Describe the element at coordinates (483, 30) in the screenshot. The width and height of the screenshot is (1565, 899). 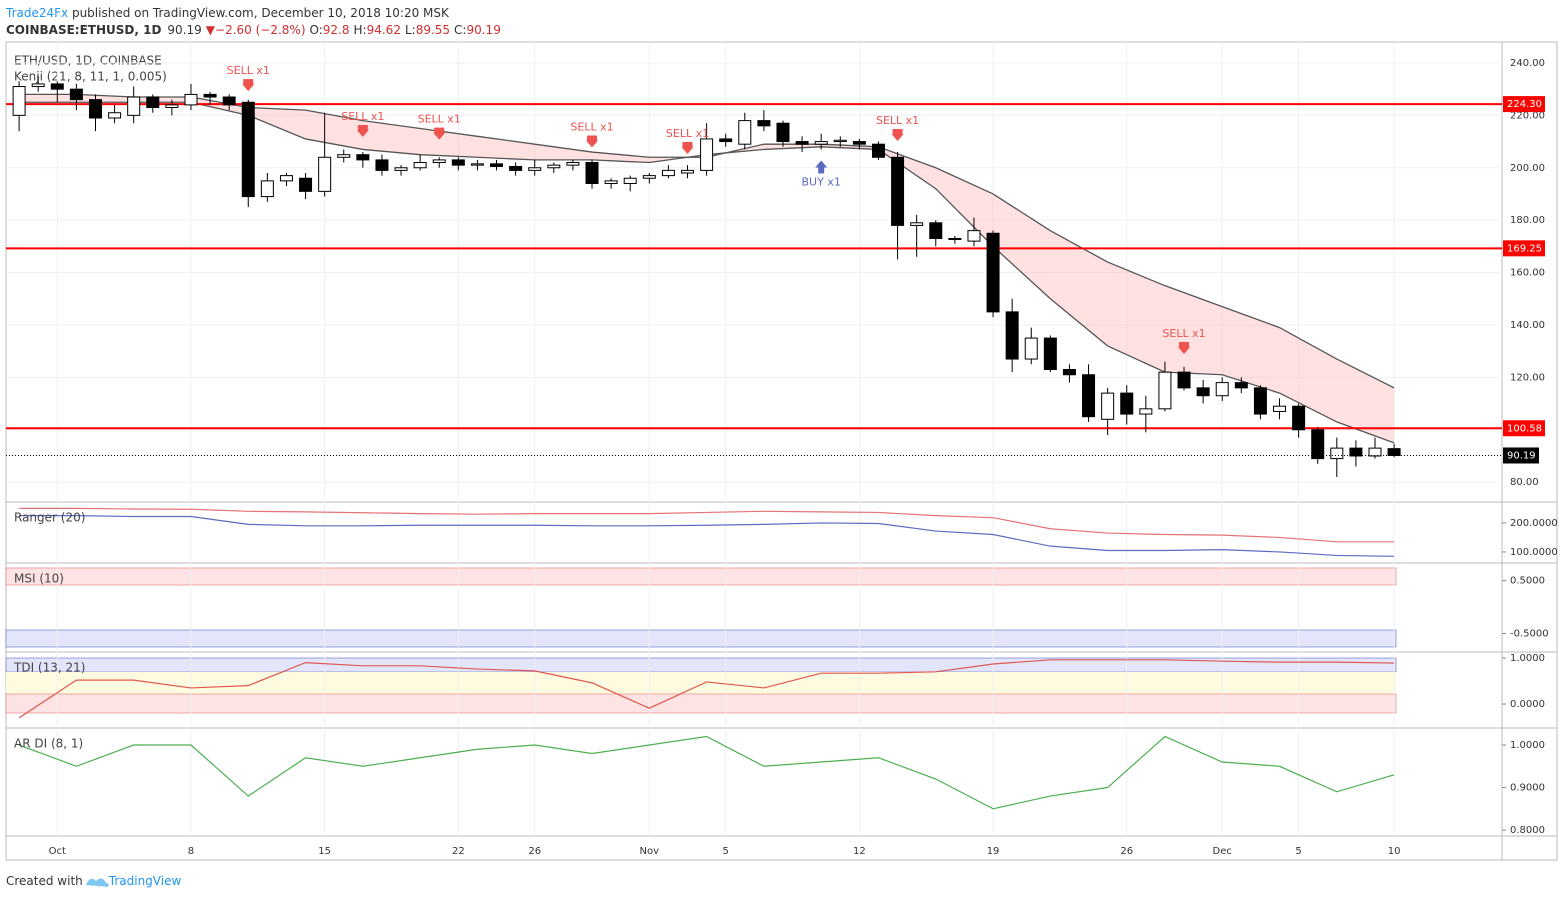
I see `c-value: 90.19` at that location.